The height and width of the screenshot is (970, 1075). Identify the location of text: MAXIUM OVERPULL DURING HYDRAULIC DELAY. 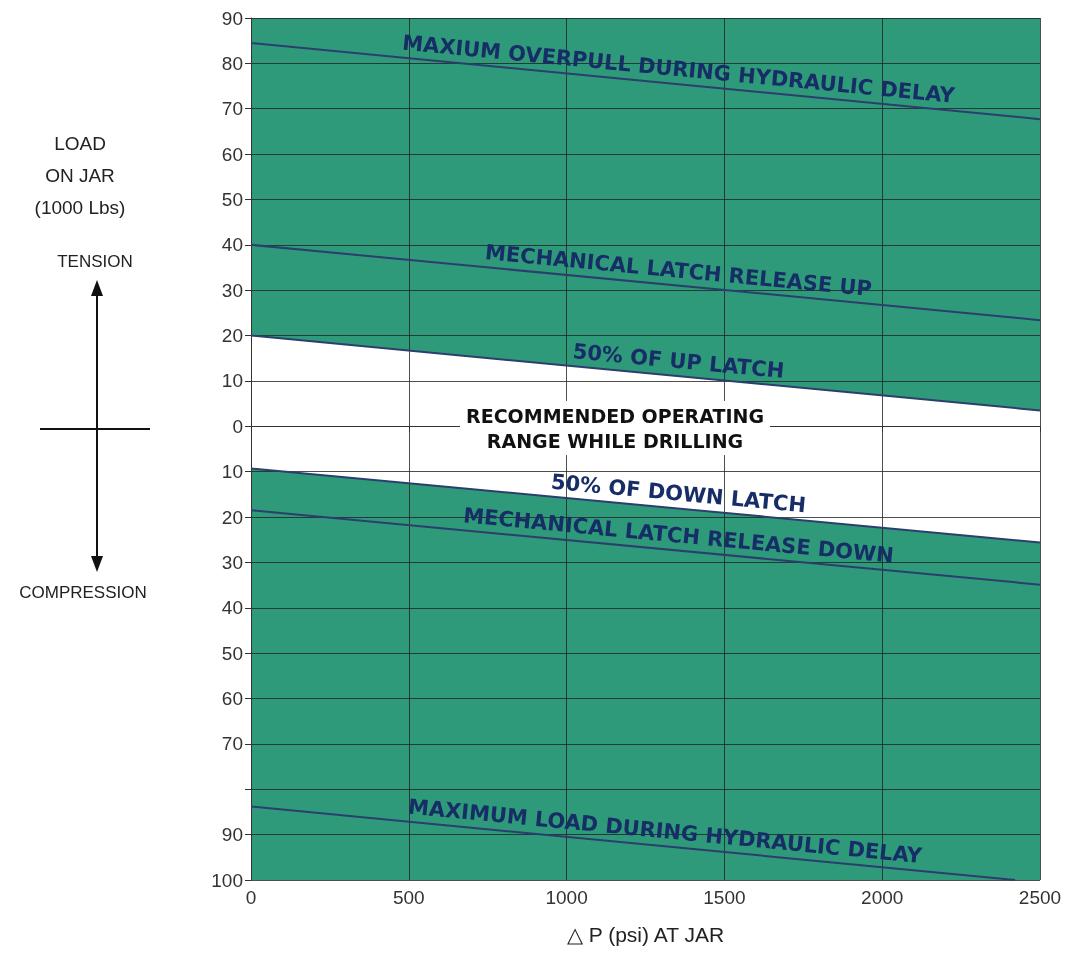
(679, 69).